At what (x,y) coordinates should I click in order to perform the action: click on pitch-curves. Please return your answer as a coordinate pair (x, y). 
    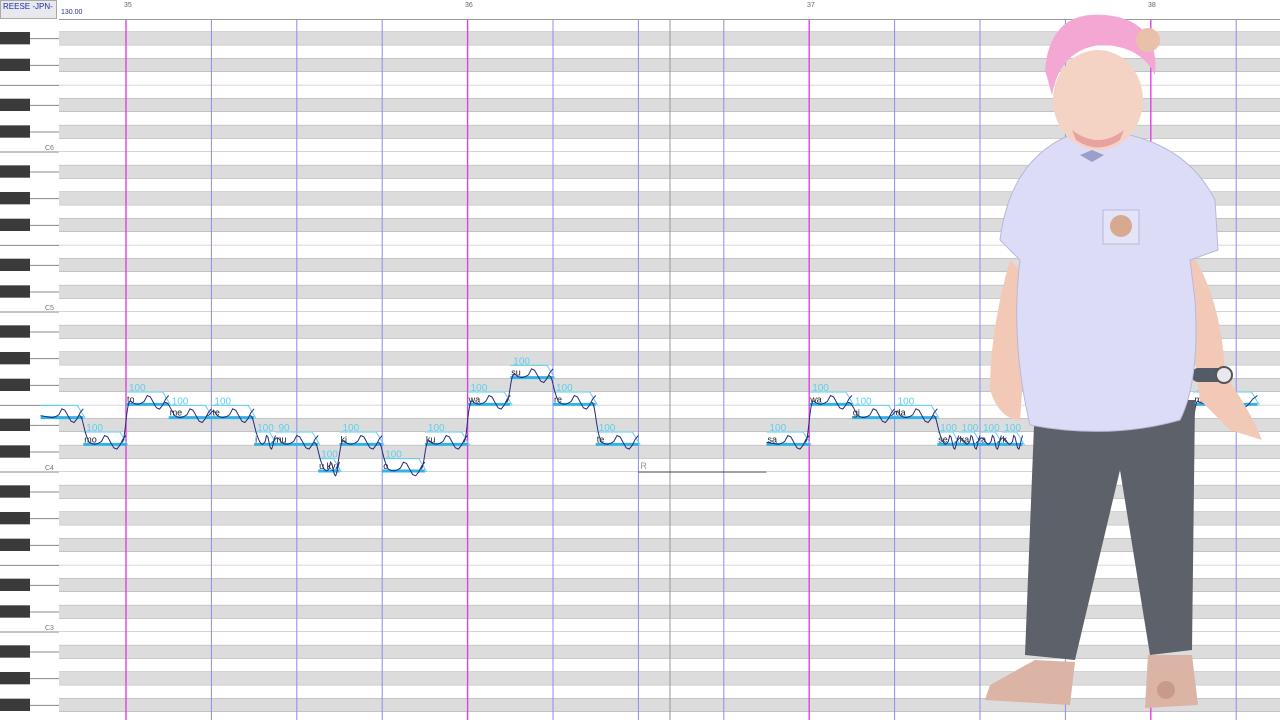
    Looking at the image, I should click on (649, 422).